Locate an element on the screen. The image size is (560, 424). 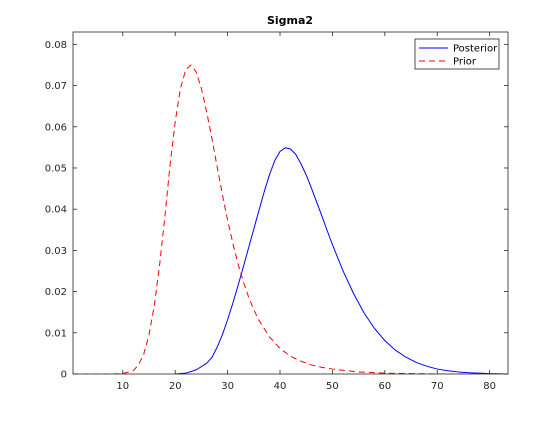
y-tick-label: 0 is located at coordinates (64, 375).